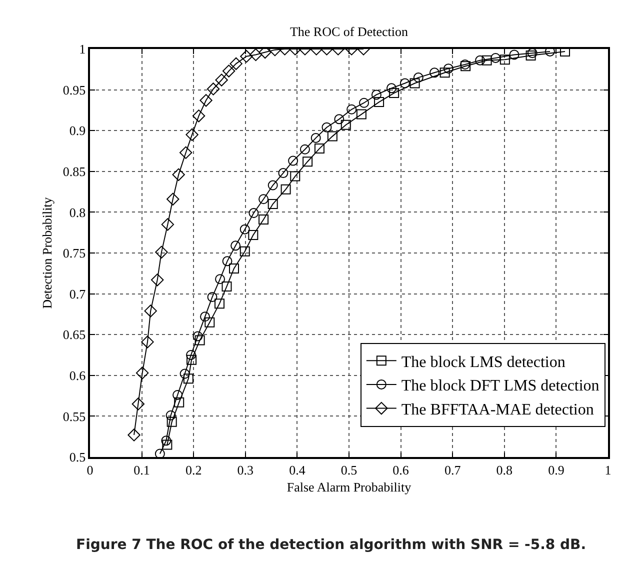 Image resolution: width=636 pixels, height=570 pixels. I want to click on y-tick-label: 0.7, so click(77, 294).